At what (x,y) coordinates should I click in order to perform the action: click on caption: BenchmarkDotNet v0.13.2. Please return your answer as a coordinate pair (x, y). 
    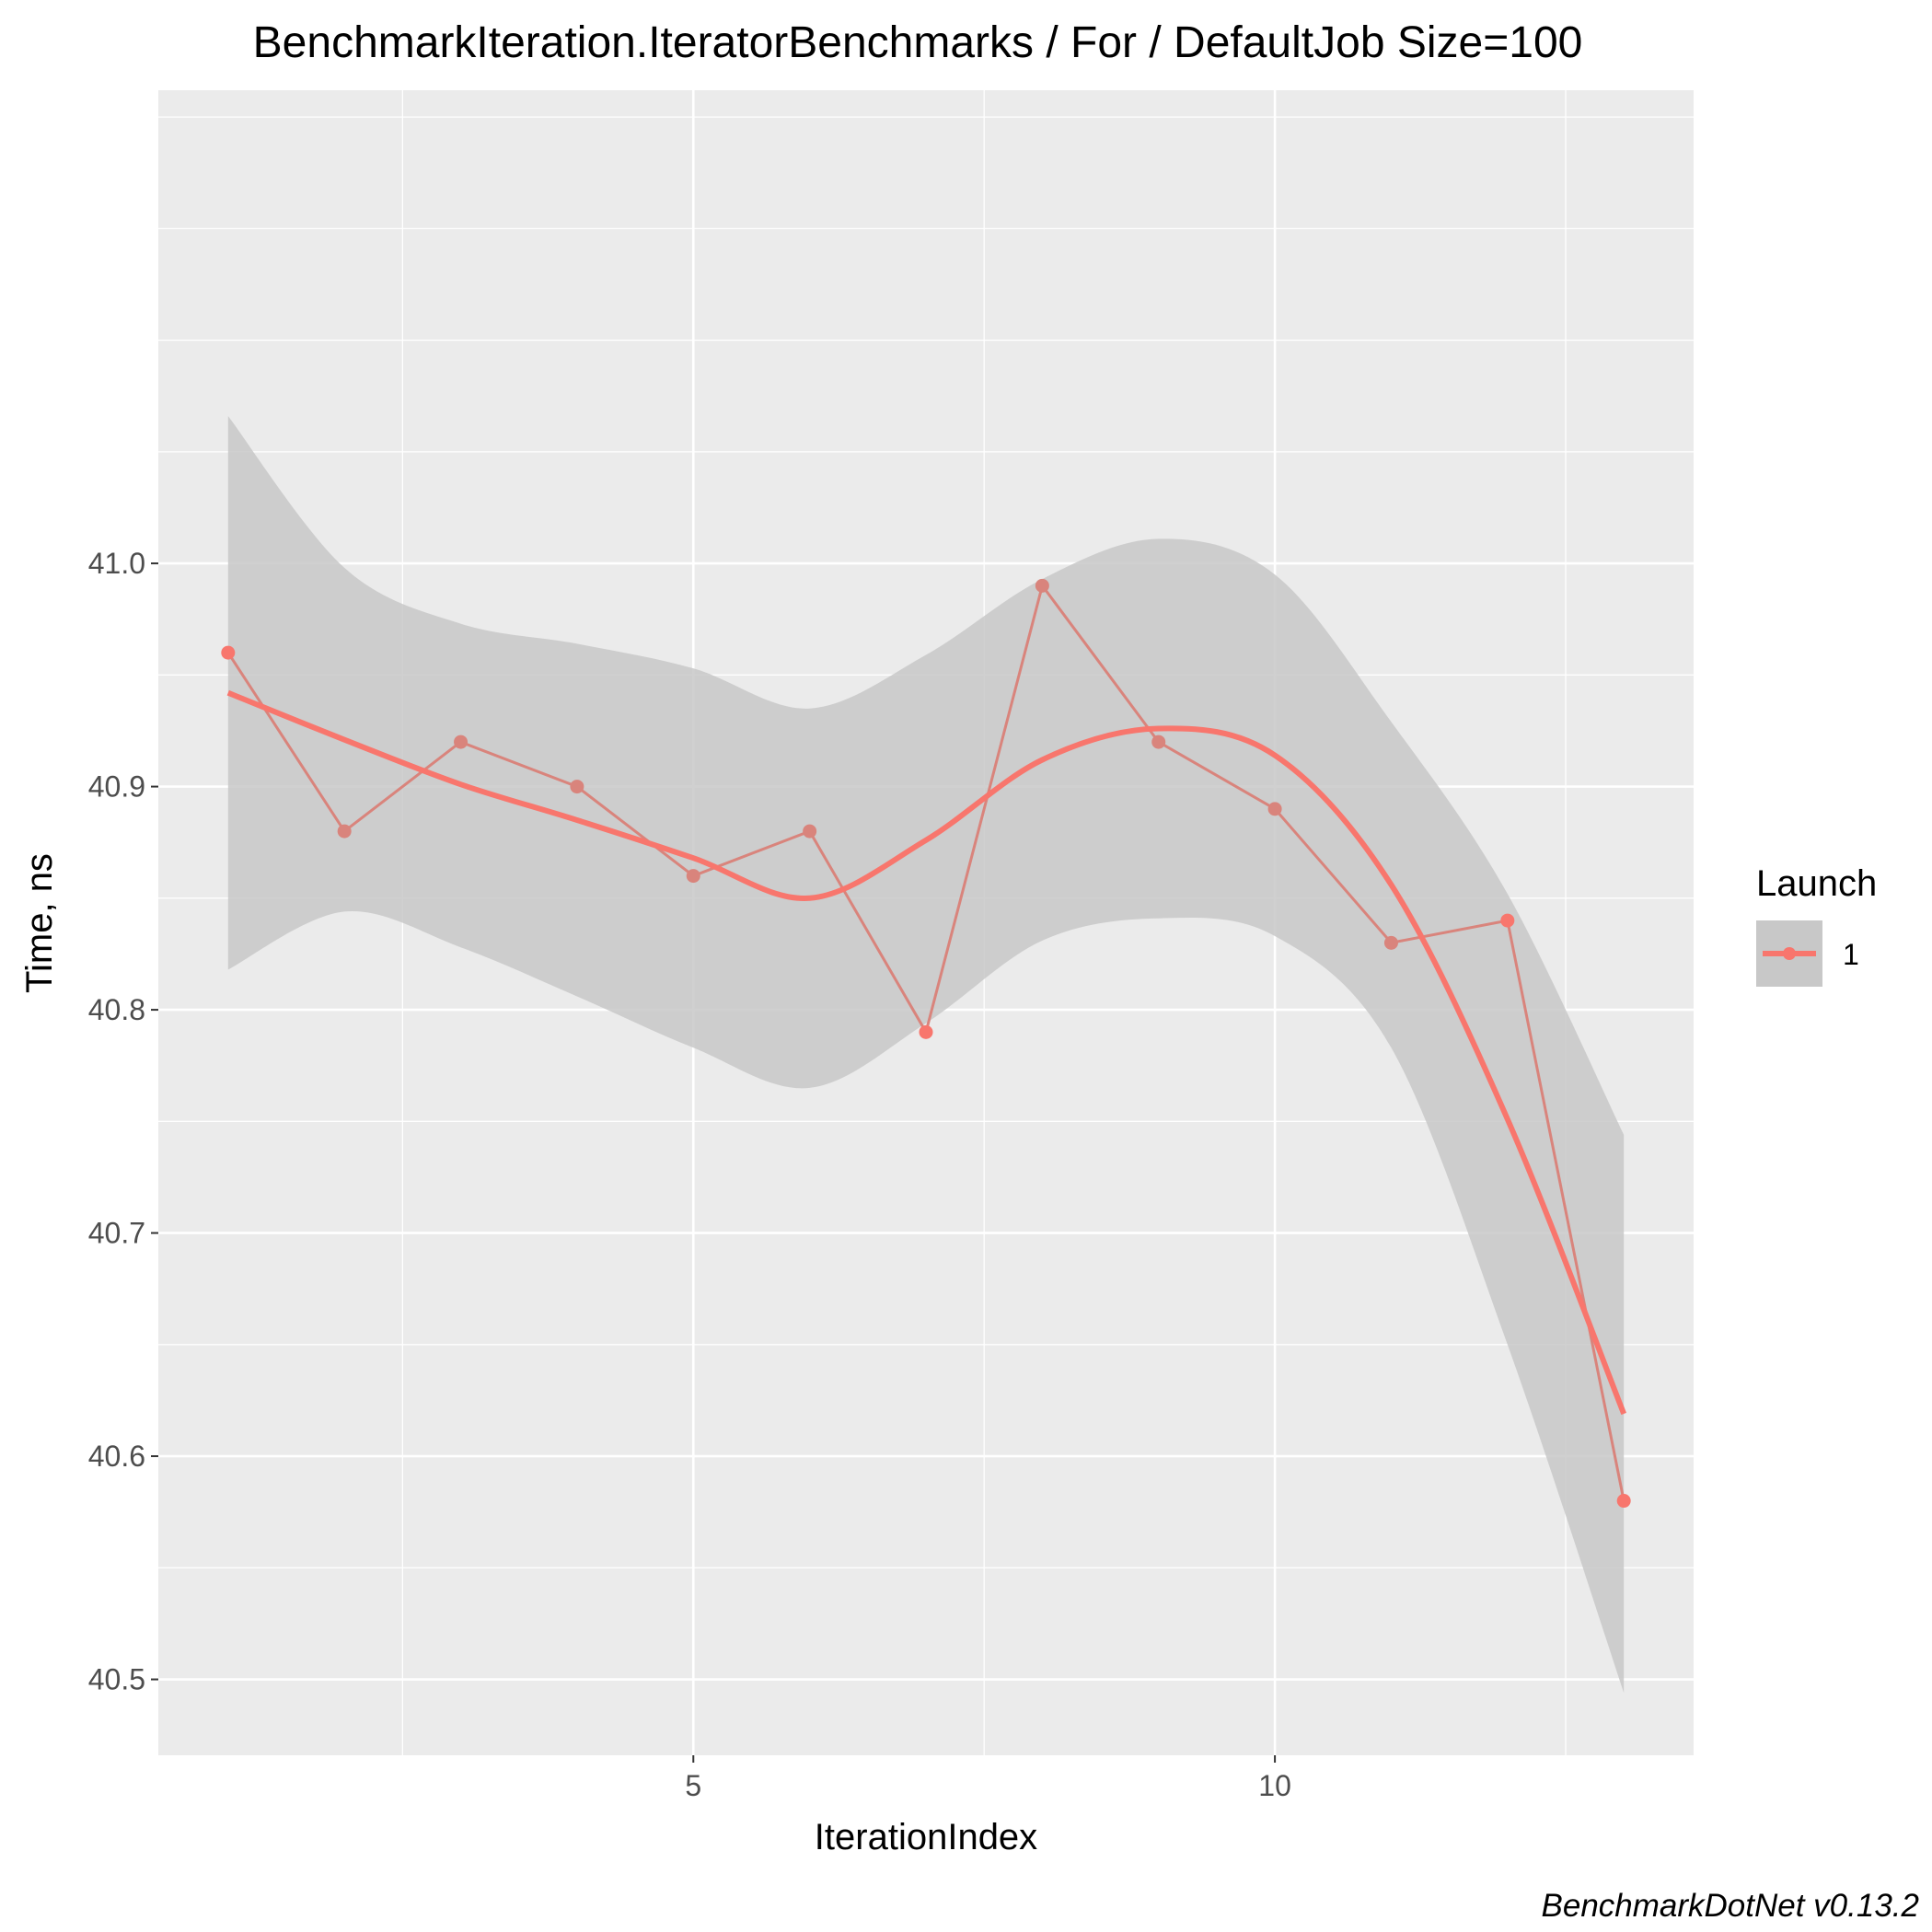
    Looking at the image, I should click on (1731, 1906).